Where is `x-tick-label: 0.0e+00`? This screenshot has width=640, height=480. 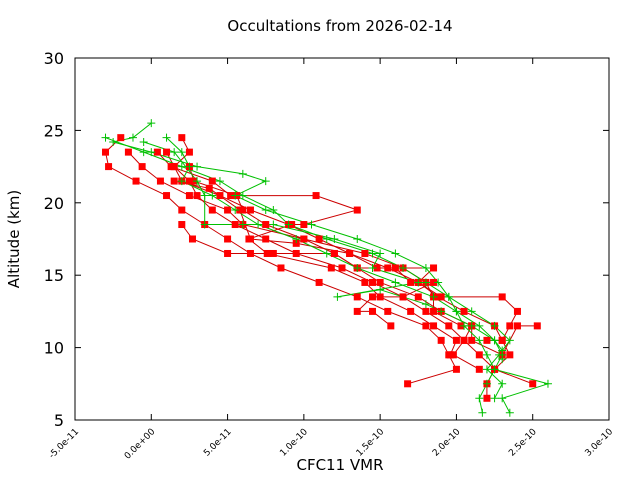
x-tick-label: 0.0e+00 is located at coordinates (140, 444).